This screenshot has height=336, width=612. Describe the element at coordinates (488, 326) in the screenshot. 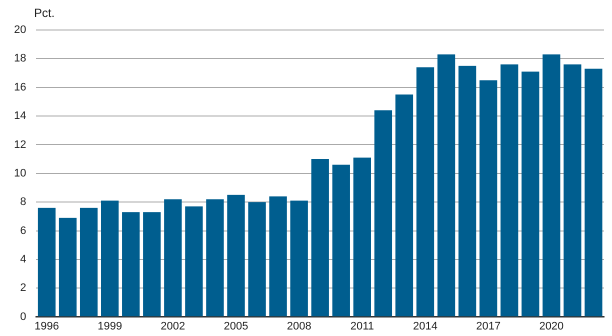

I see `x-tick-label: 2017` at that location.